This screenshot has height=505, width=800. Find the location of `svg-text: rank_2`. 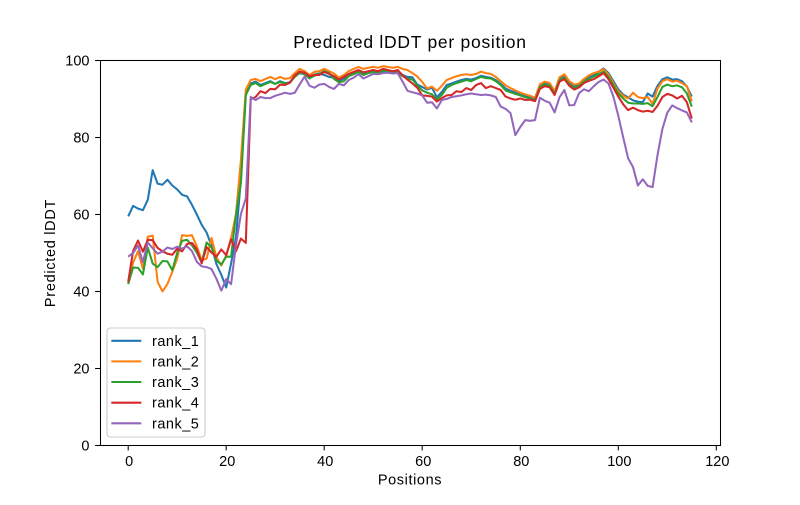

svg-text: rank_2 is located at coordinates (175, 362).